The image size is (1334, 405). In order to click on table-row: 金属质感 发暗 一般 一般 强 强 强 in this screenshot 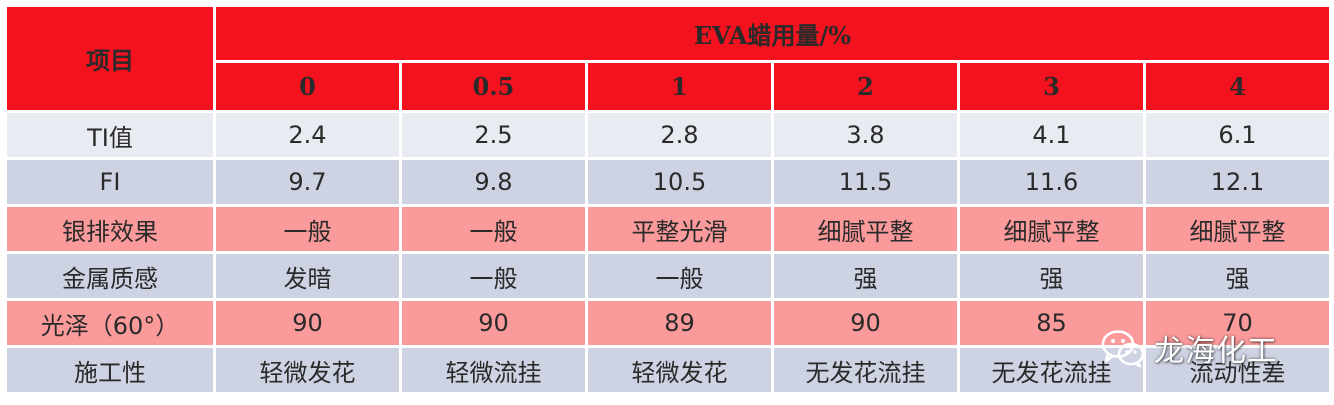, I will do `click(668, 276)`.